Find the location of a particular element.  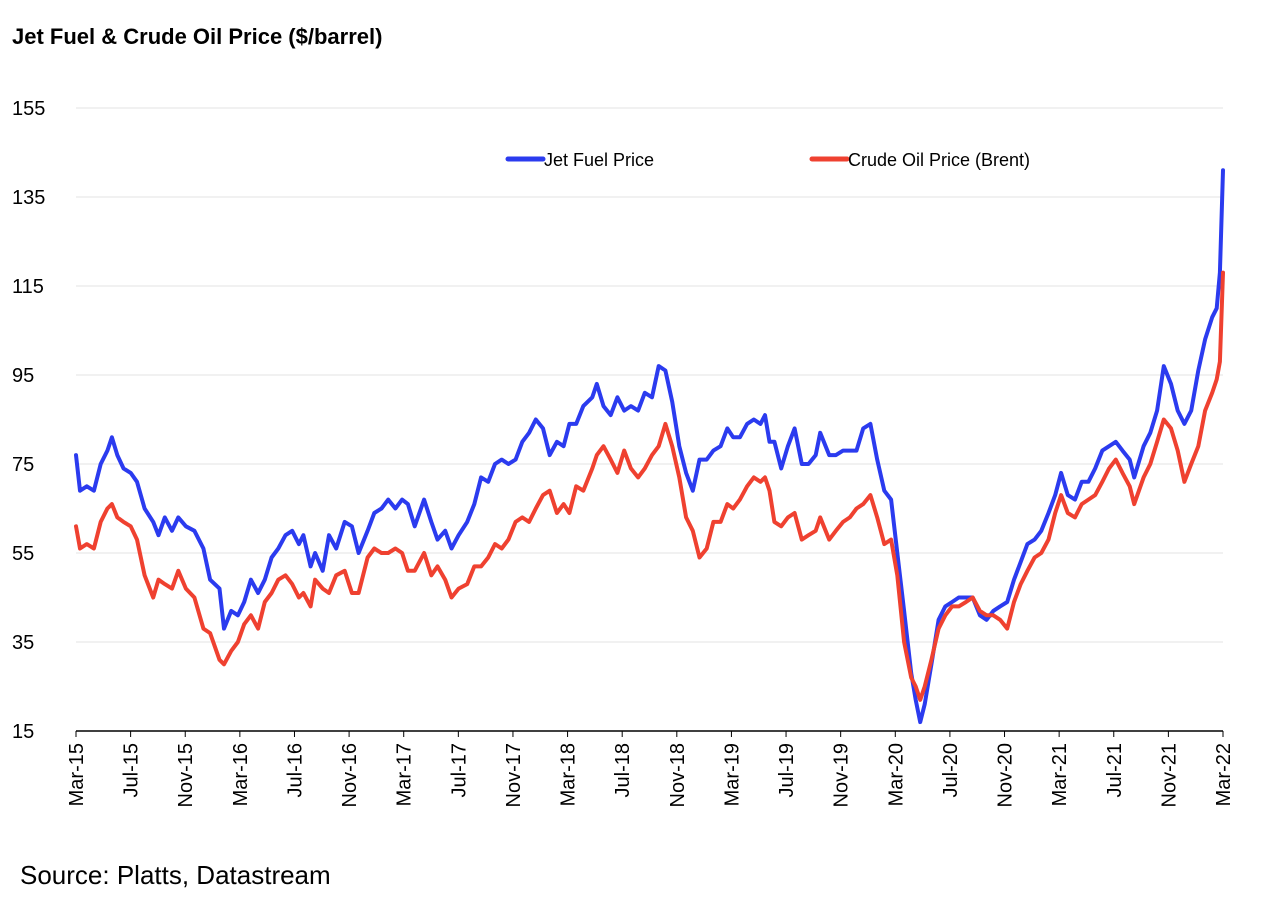

x-tick-label: Nov-17 is located at coordinates (514, 775).